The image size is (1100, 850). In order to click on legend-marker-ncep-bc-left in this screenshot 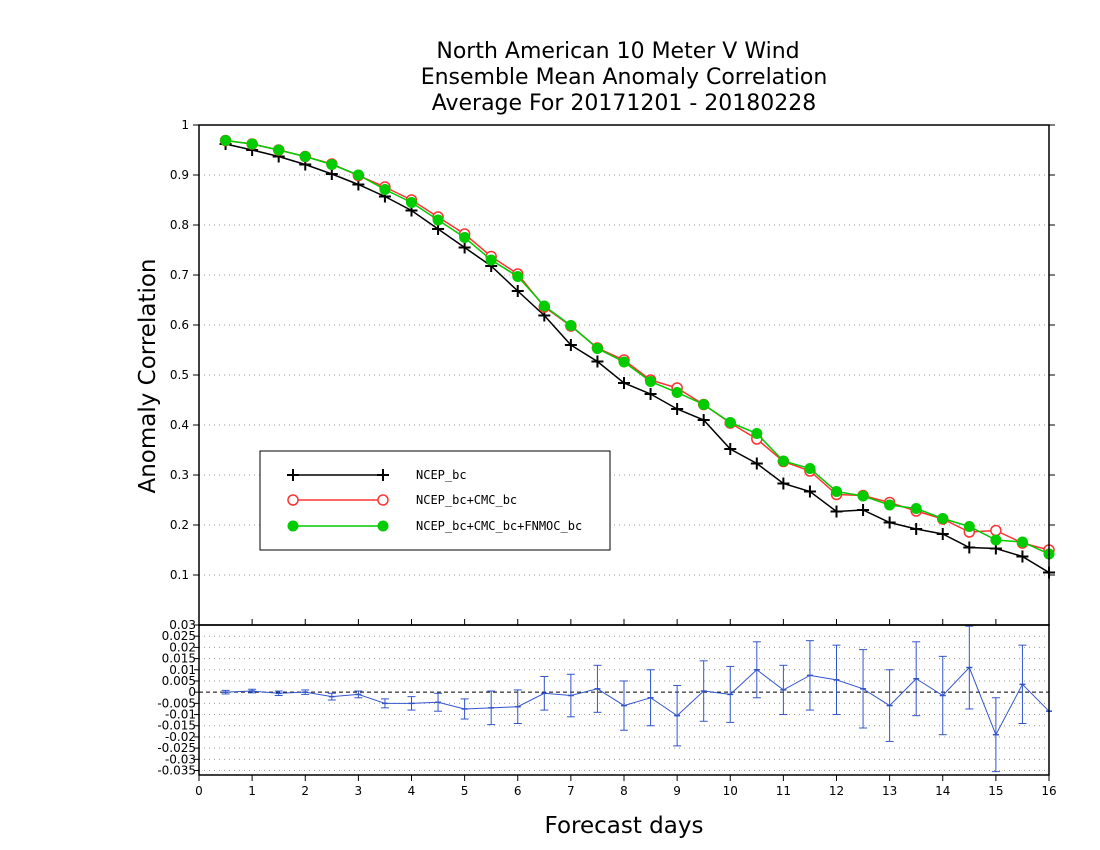, I will do `click(293, 475)`.